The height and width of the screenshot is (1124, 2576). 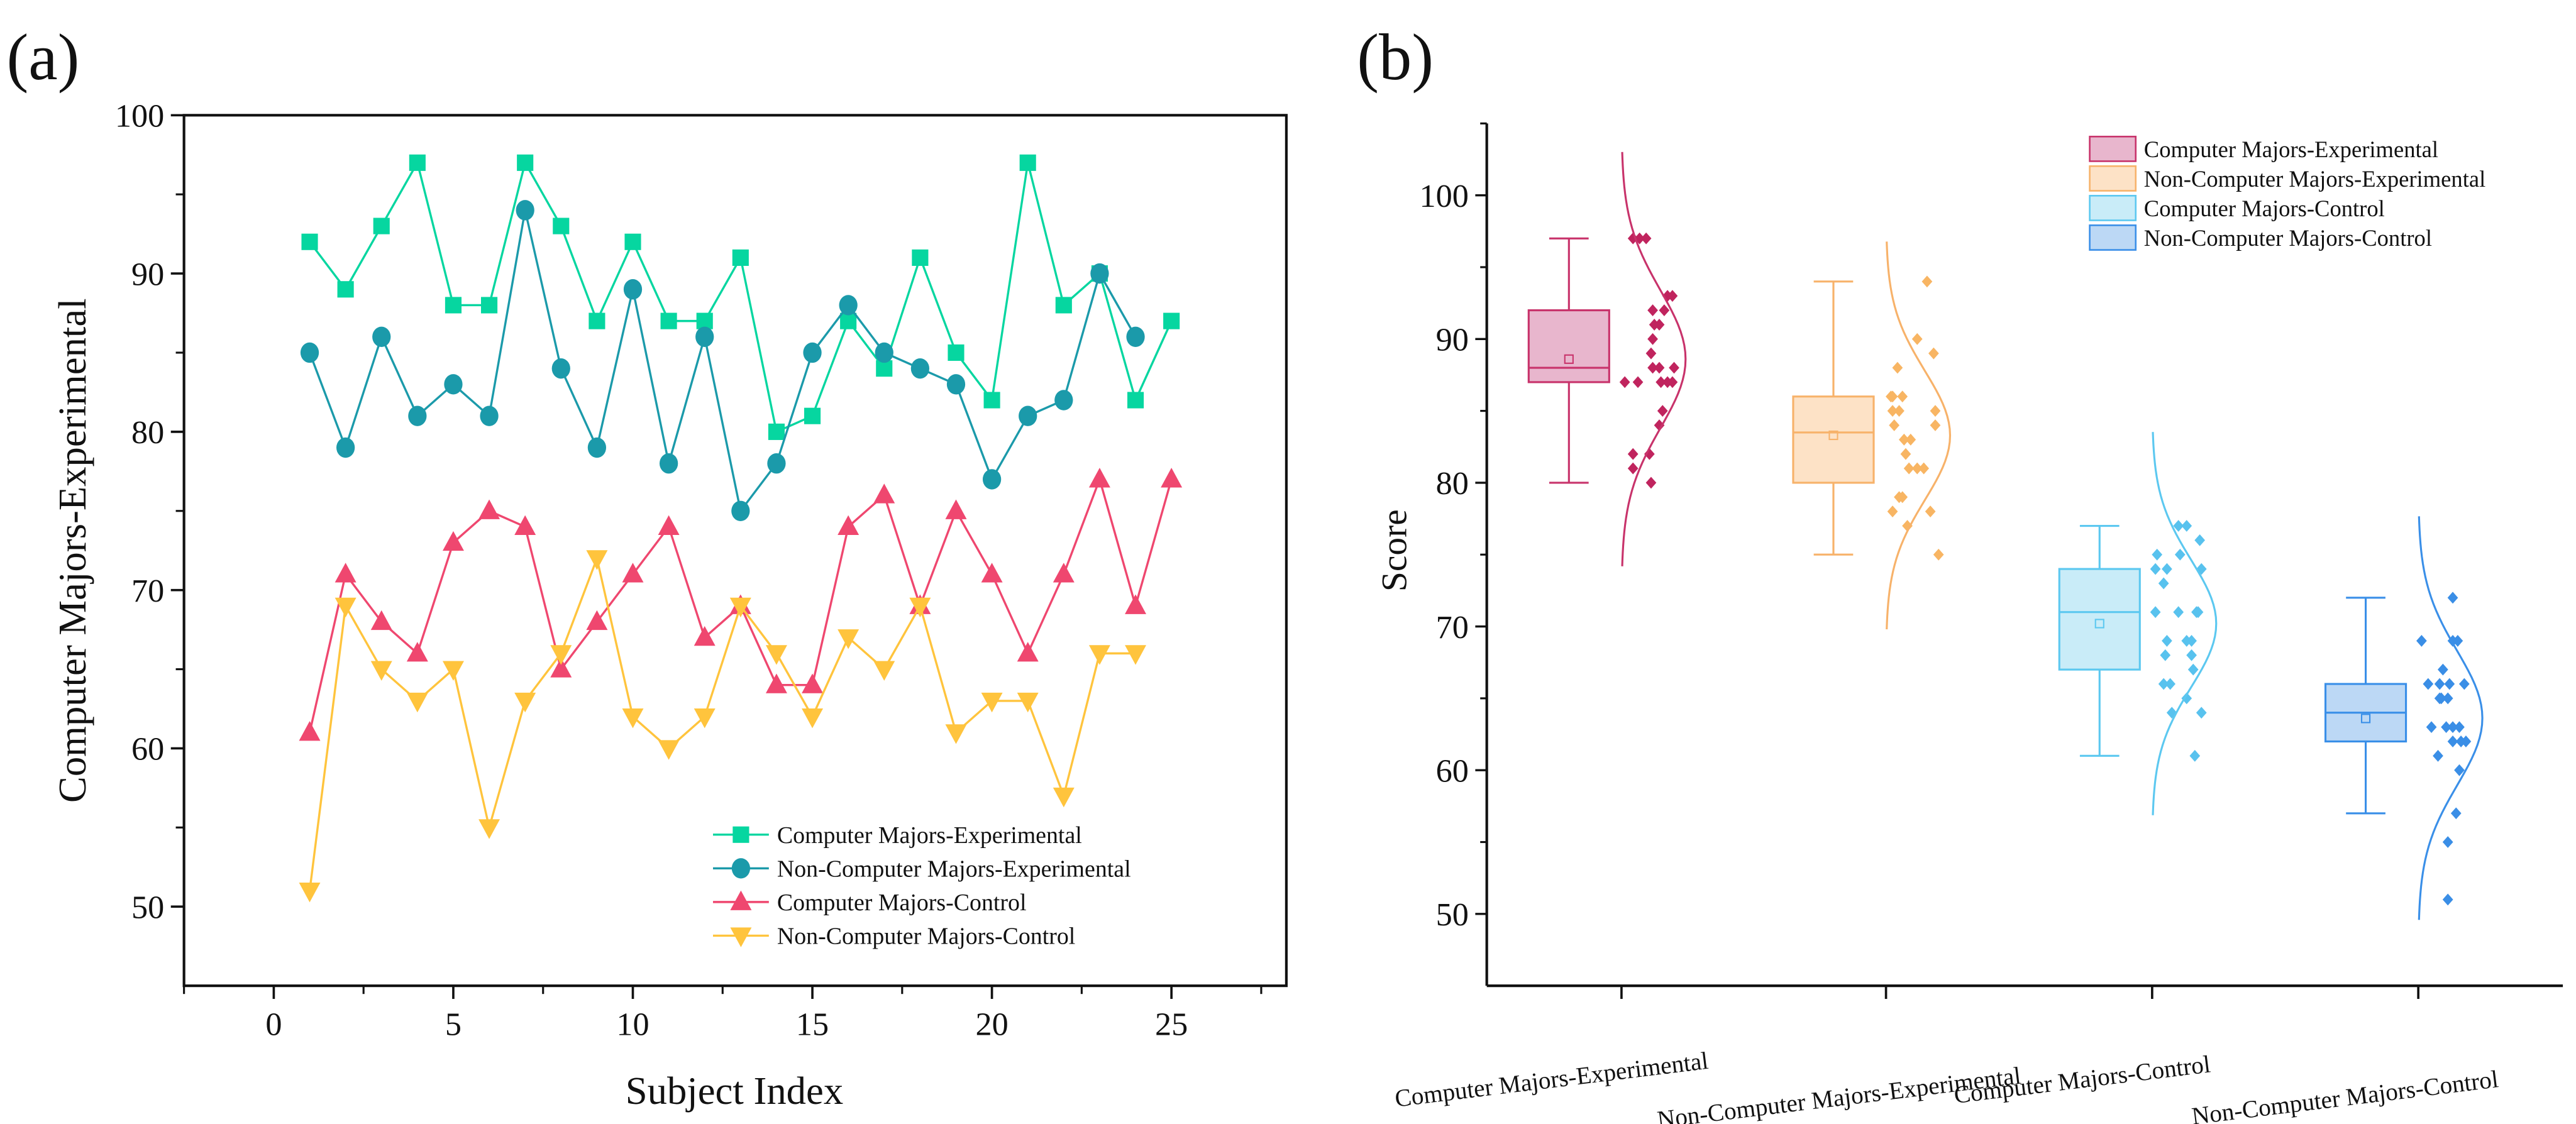 What do you see at coordinates (453, 1025) in the screenshot?
I see `x-tick-label: 5` at bounding box center [453, 1025].